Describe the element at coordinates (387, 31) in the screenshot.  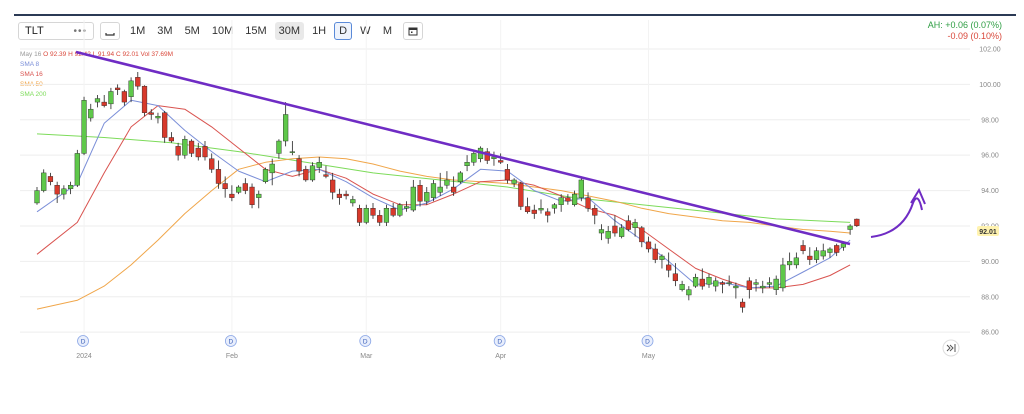
I see `timeframe-m: M` at that location.